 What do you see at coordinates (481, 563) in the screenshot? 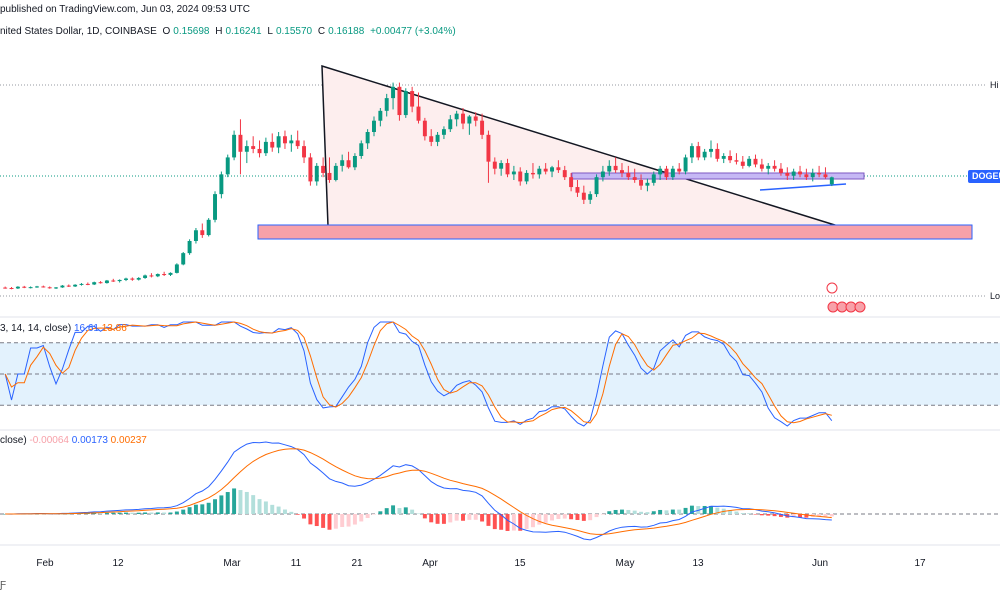
I see `time-axis: Feb 12 Mar 11 21 Apr 15 May 13 Jun 17` at bounding box center [481, 563].